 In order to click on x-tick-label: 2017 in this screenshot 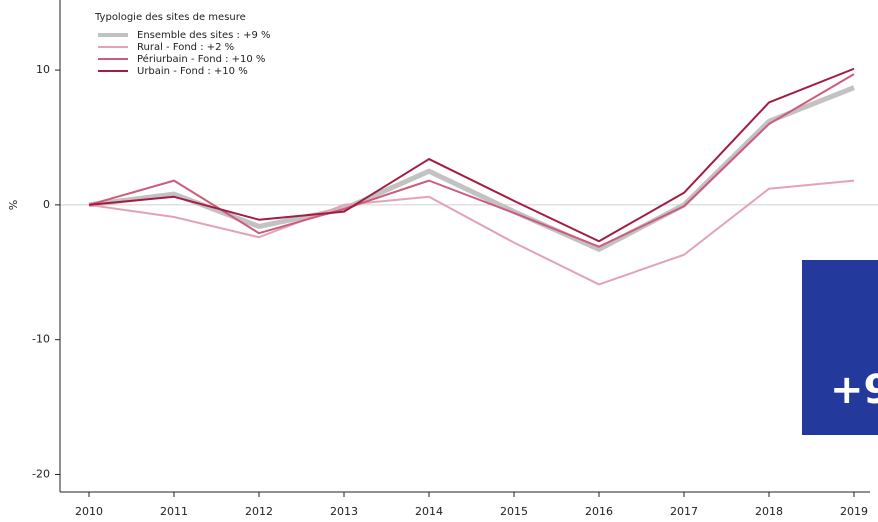, I will do `click(684, 511)`.